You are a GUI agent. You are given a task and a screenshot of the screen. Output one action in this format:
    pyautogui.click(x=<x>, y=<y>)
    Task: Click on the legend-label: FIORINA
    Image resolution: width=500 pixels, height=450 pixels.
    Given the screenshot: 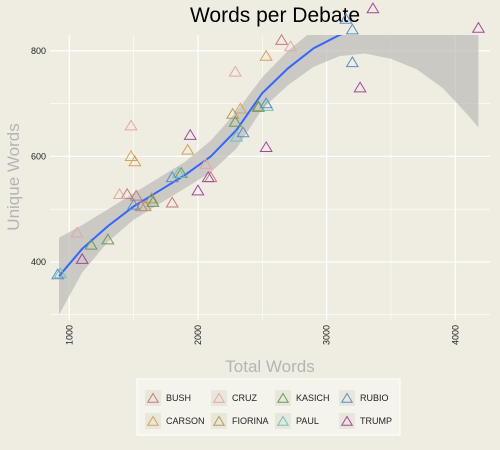 What is the action you would take?
    pyautogui.click(x=250, y=421)
    